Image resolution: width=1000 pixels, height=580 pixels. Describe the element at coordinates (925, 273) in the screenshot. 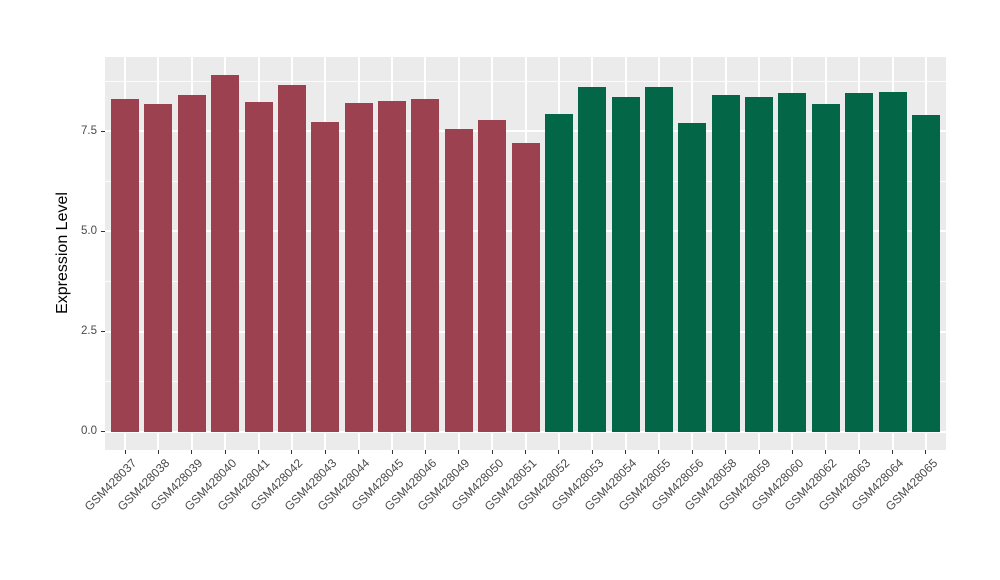

I see `bar-GSM428065` at that location.